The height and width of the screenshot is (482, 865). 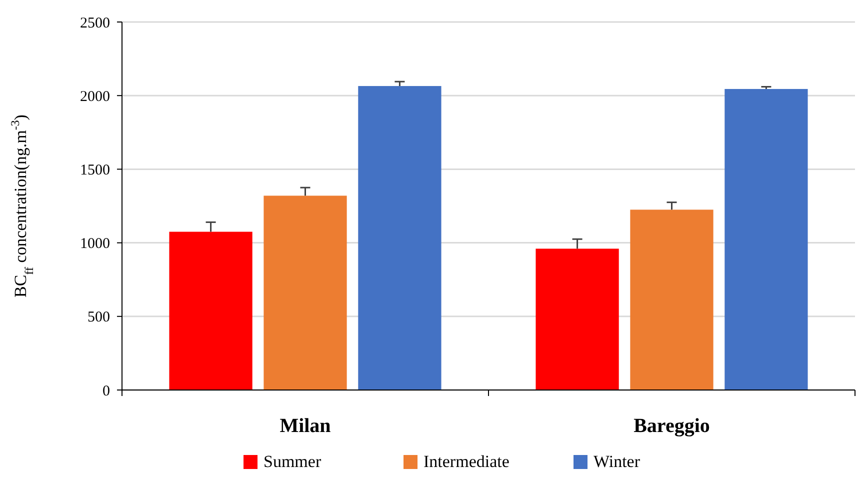 I want to click on y-tick-label: 2500, so click(x=95, y=23).